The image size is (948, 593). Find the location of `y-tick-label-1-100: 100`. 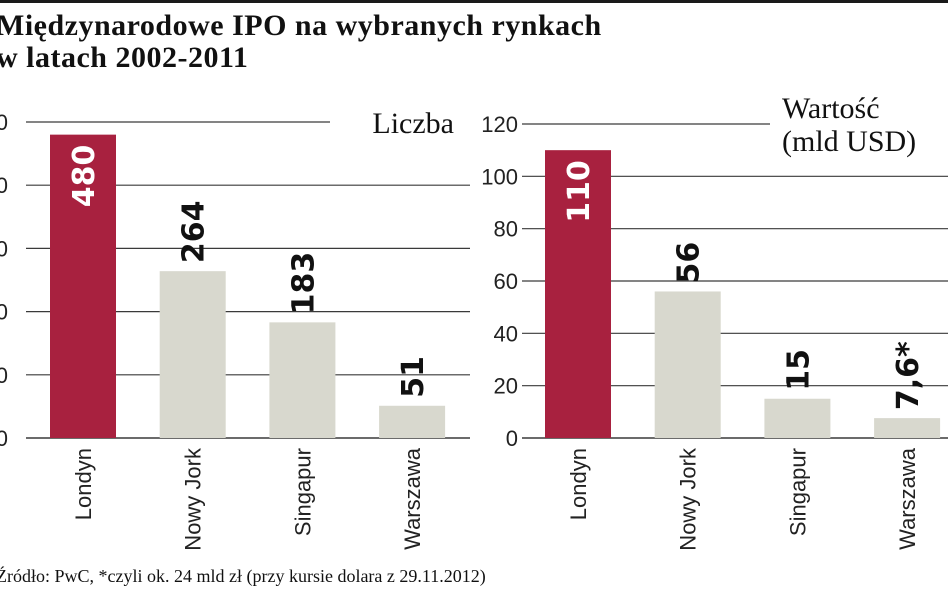

y-tick-label-1-100: 100 is located at coordinates (4, 375).